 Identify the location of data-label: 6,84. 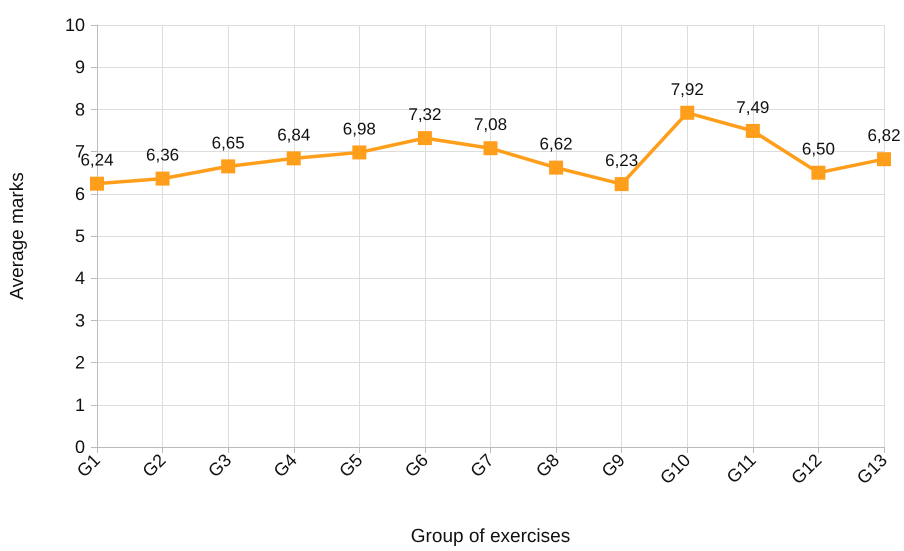
(293, 134).